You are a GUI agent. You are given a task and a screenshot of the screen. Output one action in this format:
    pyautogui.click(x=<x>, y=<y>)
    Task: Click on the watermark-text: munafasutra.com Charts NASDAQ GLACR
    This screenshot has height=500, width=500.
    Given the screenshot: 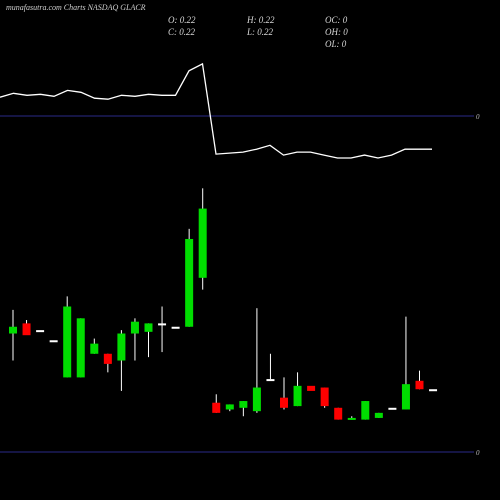 What is the action you would take?
    pyautogui.click(x=76, y=7)
    